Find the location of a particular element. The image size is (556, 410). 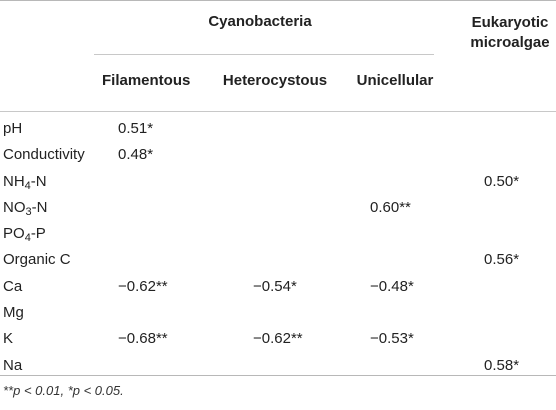

row-label: Ca is located at coordinates (12, 287).